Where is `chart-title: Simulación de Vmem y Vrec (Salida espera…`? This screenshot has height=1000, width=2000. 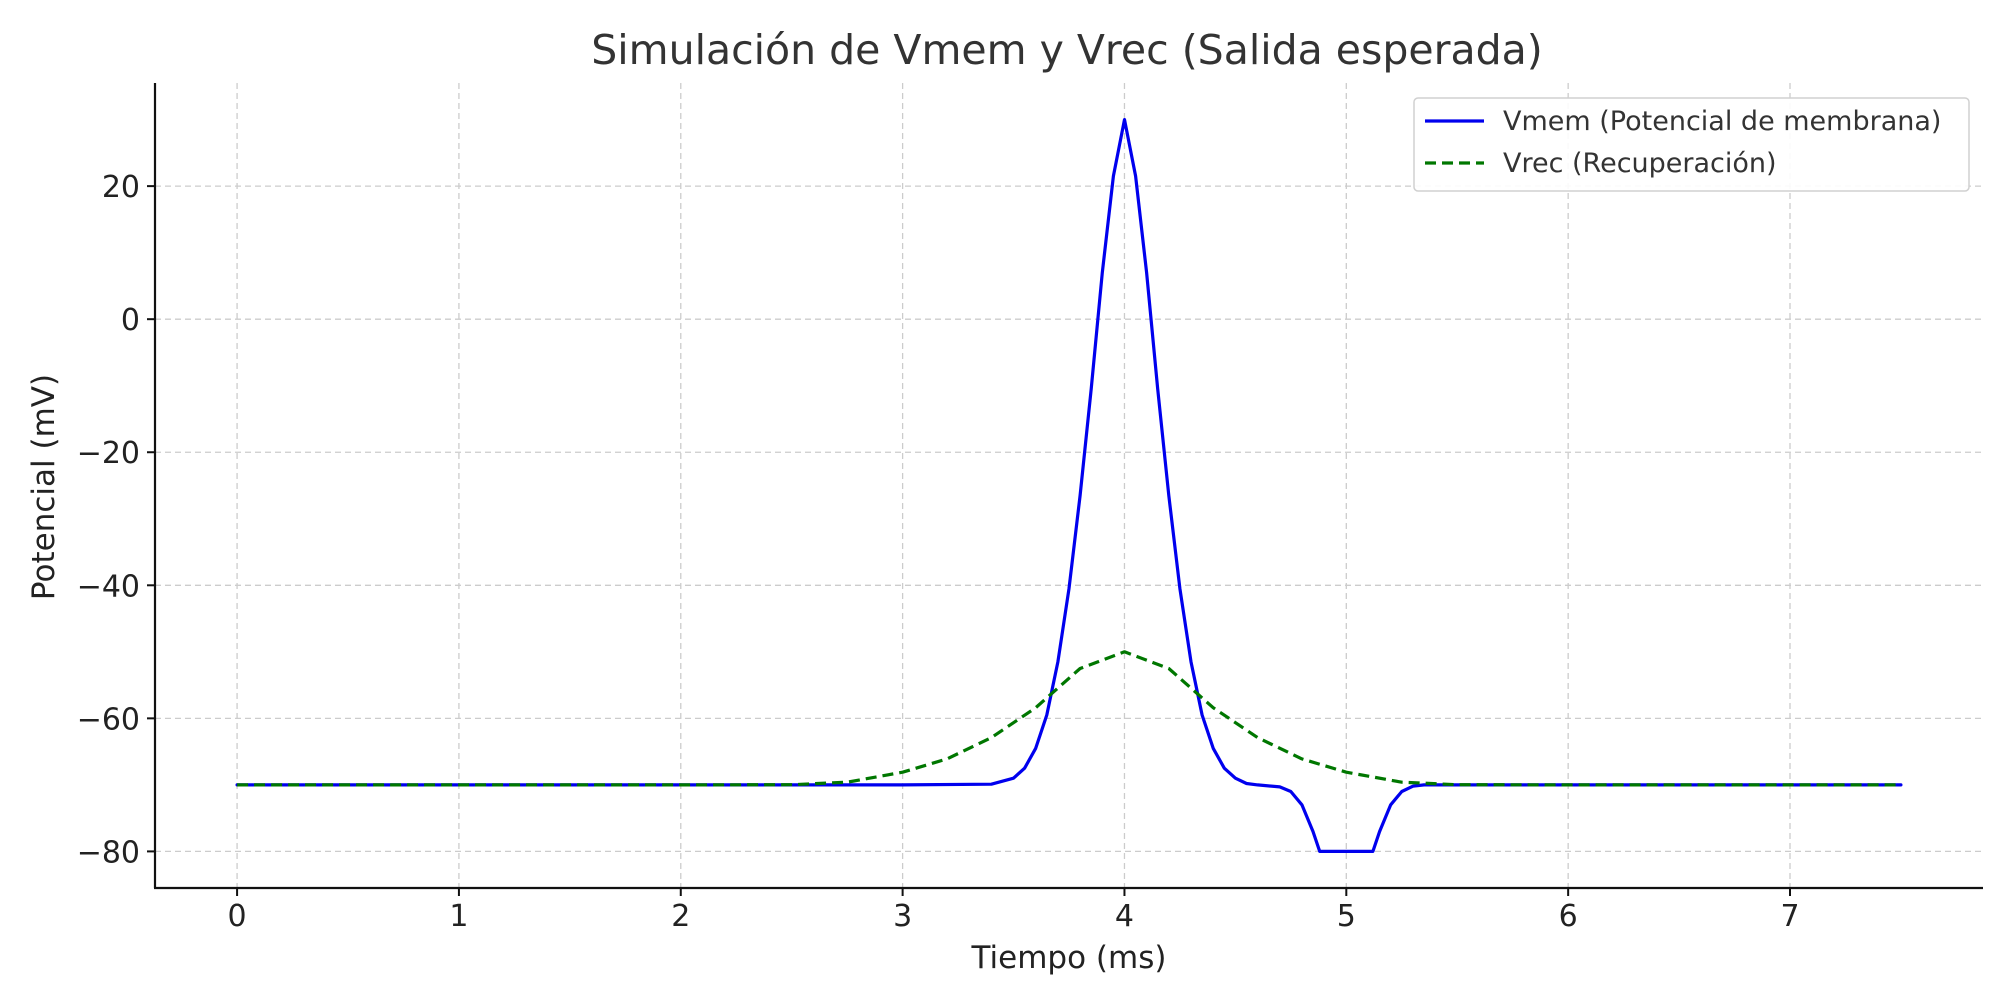 chart-title: Simulación de Vmem y Vrec (Salida espera… is located at coordinates (1067, 50).